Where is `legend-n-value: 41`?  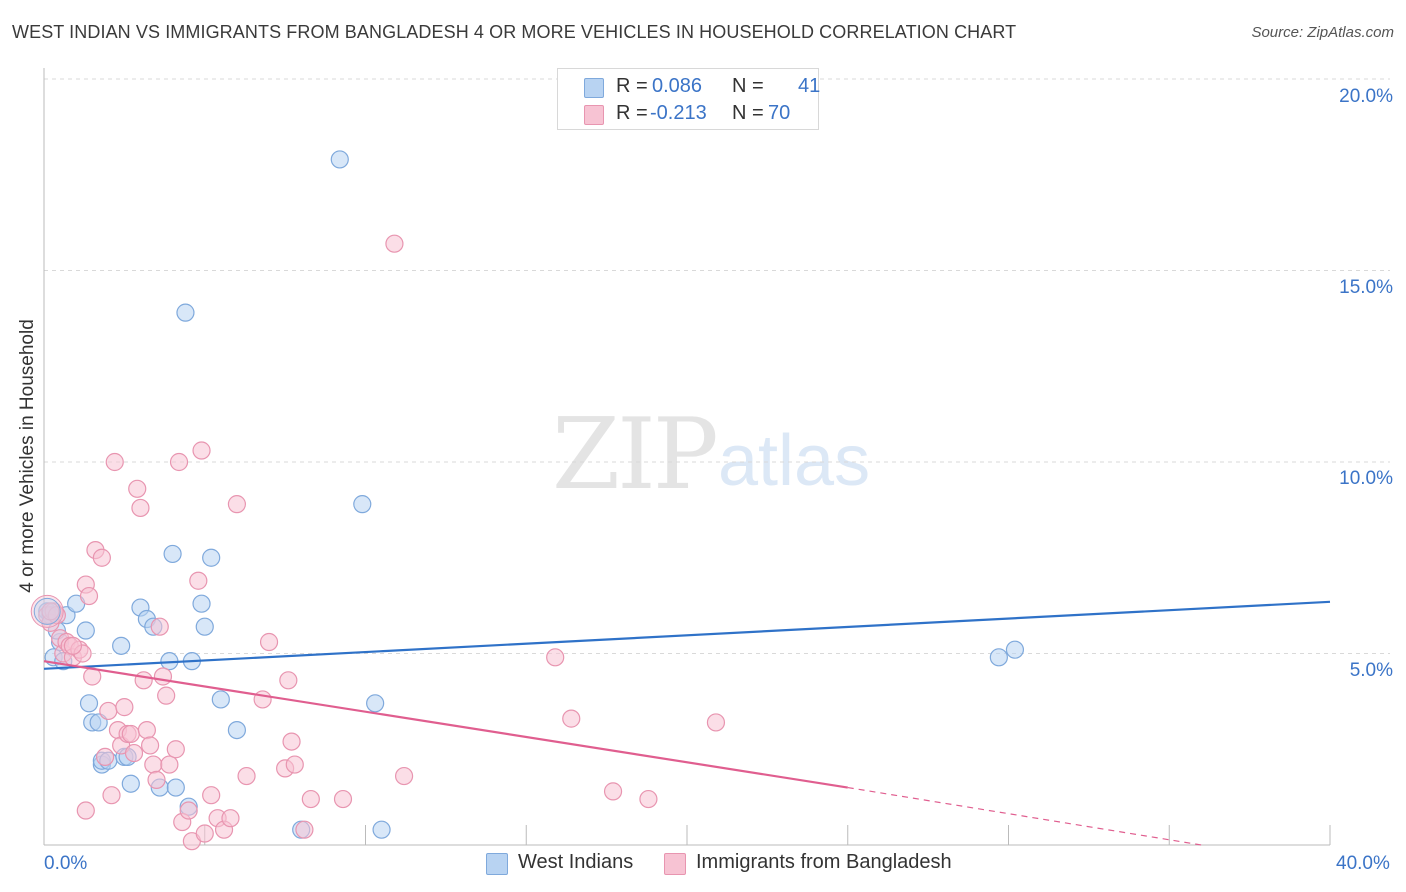
legend-n-value: 41 is located at coordinates (809, 86).